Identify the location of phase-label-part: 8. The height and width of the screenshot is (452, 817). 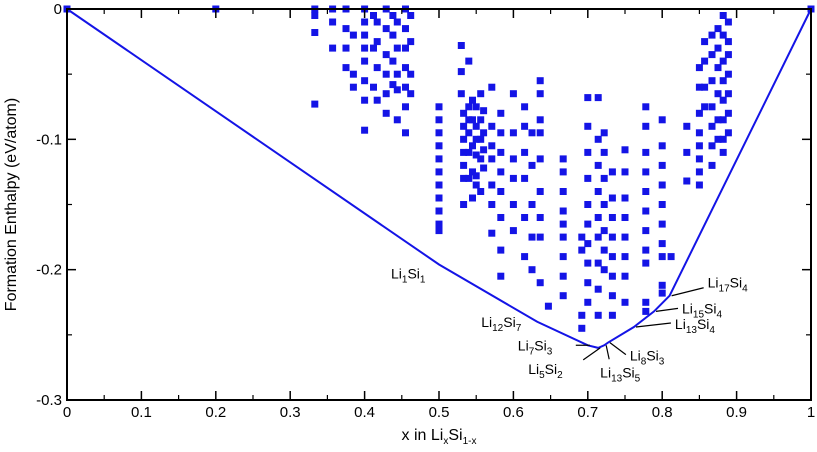
(644, 362).